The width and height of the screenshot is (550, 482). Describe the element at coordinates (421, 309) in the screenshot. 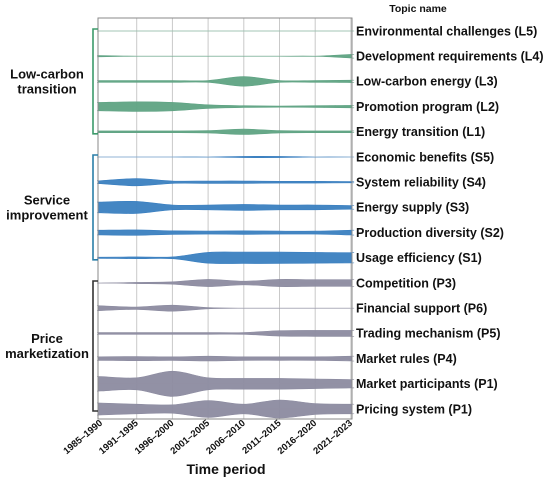

I see `topic-label: Financial support (P6)` at that location.